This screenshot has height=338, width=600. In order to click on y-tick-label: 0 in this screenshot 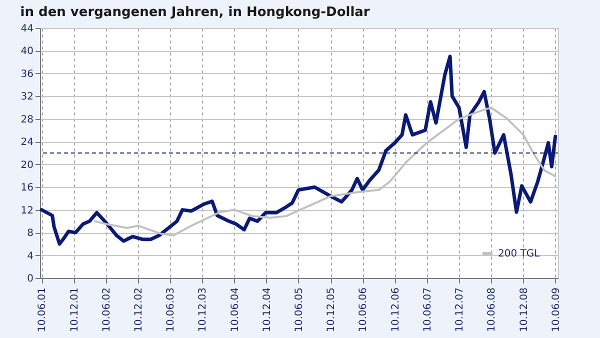, I will do `click(30, 279)`.